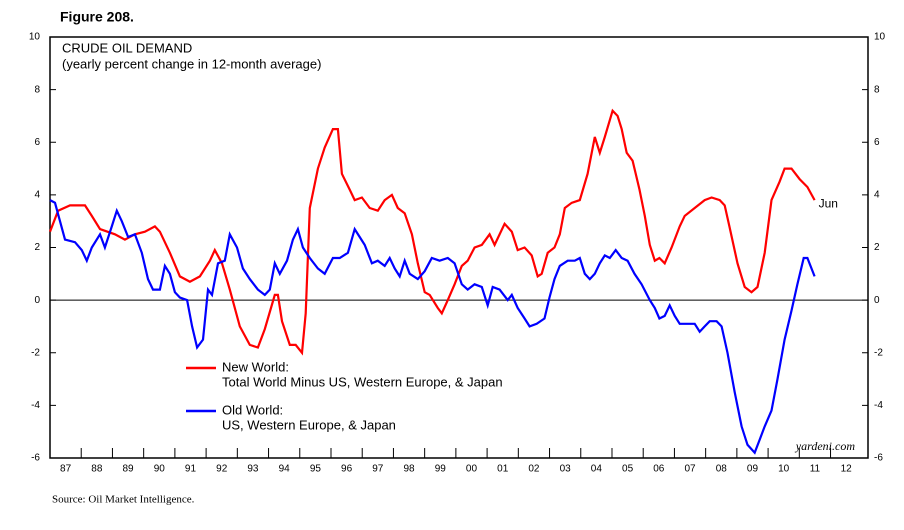  Describe the element at coordinates (877, 247) in the screenshot. I see `y2-tick-label: 2` at that location.